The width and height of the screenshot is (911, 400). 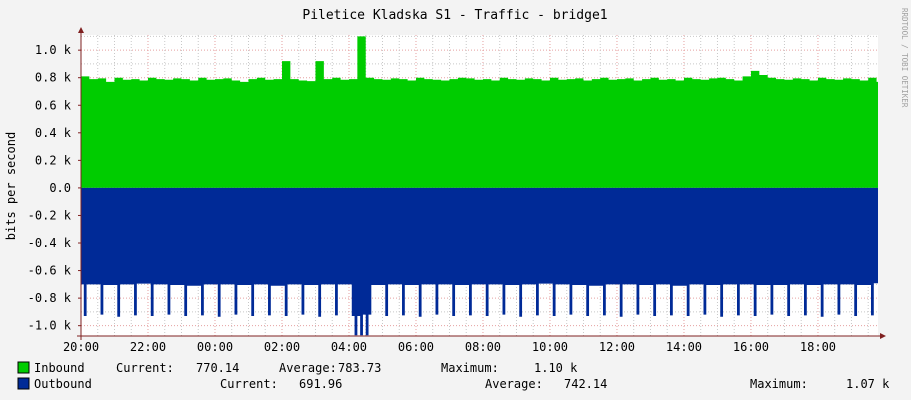 I want to click on watermark: RRDTOOL / TOBI OETIKER, so click(x=904, y=58).